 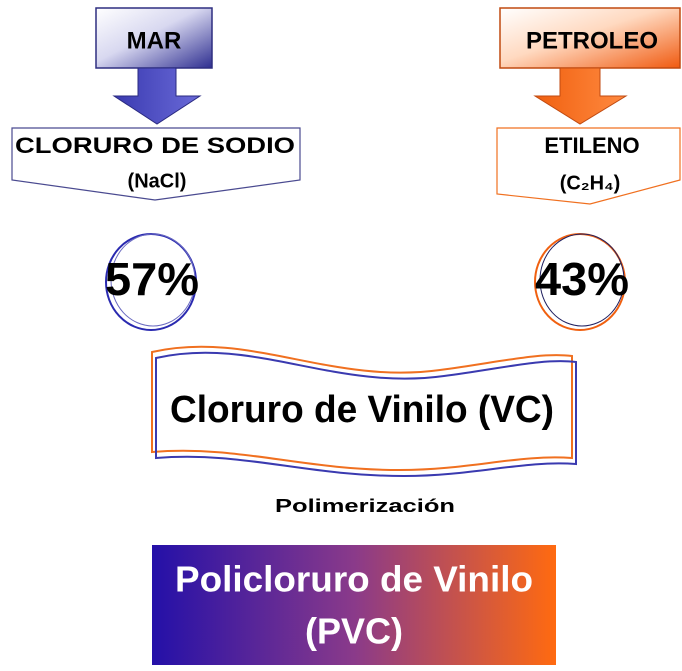 I want to click on share-label: 57%, so click(x=152, y=279).